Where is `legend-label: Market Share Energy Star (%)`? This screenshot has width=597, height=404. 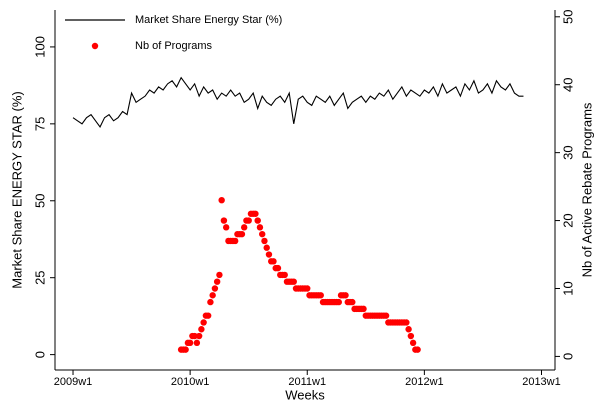
legend-label: Market Share Energy Star (%) is located at coordinates (208, 20).